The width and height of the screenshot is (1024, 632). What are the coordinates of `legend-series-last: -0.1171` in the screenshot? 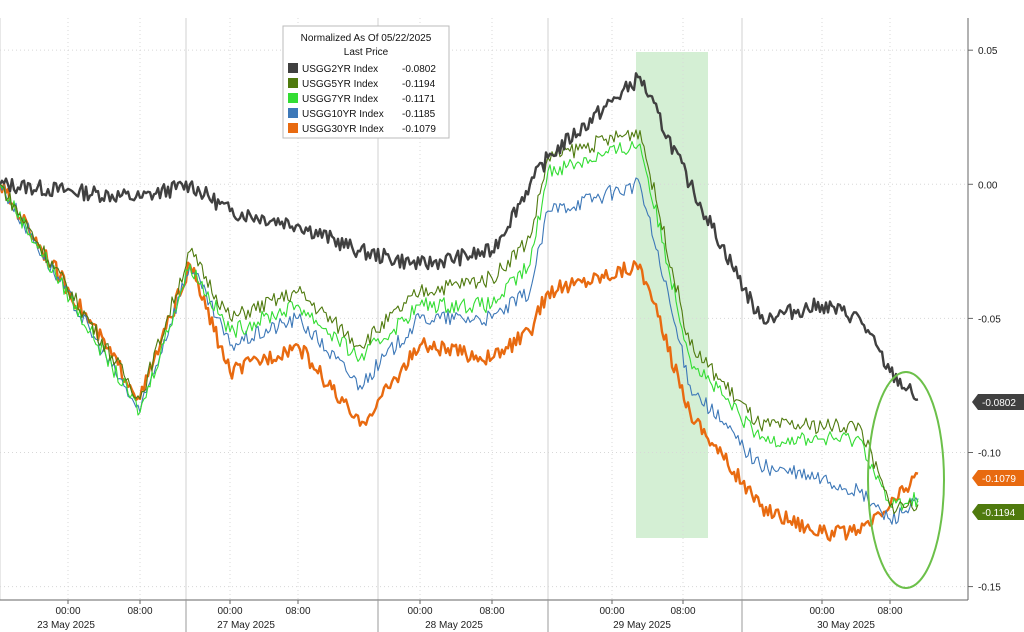 It's located at (419, 99).